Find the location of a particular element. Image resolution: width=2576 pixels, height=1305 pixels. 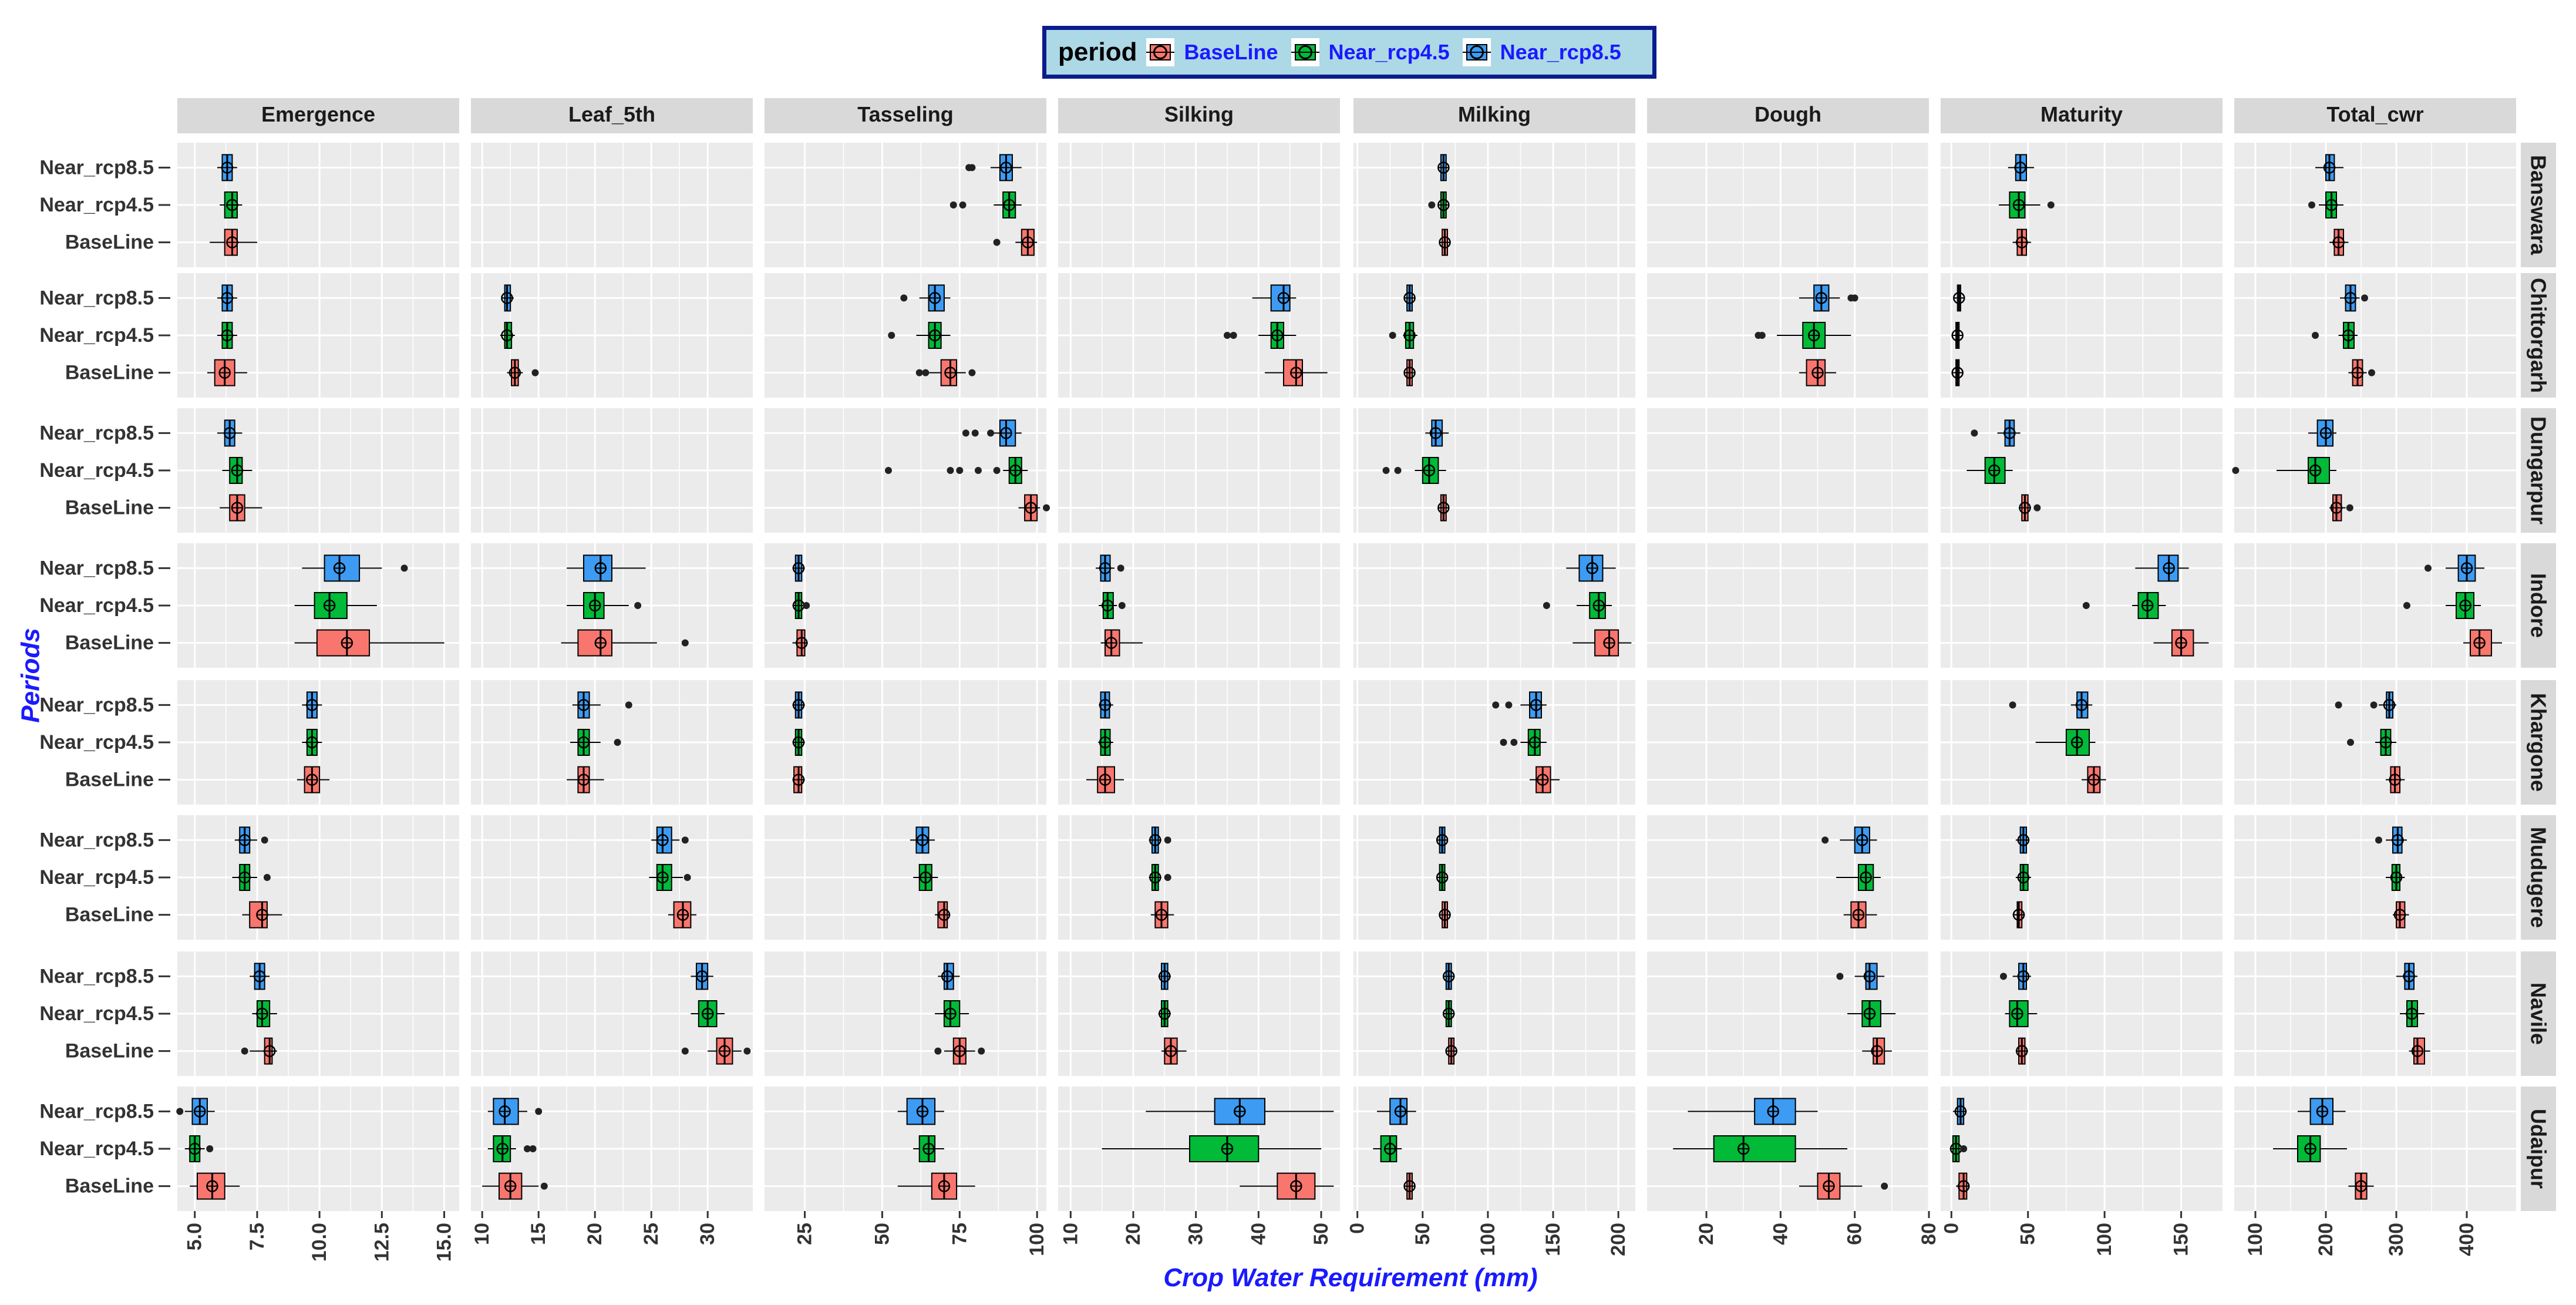

box-banswara-tasseling-near-rcp4-5-outlier is located at coordinates (953, 205).